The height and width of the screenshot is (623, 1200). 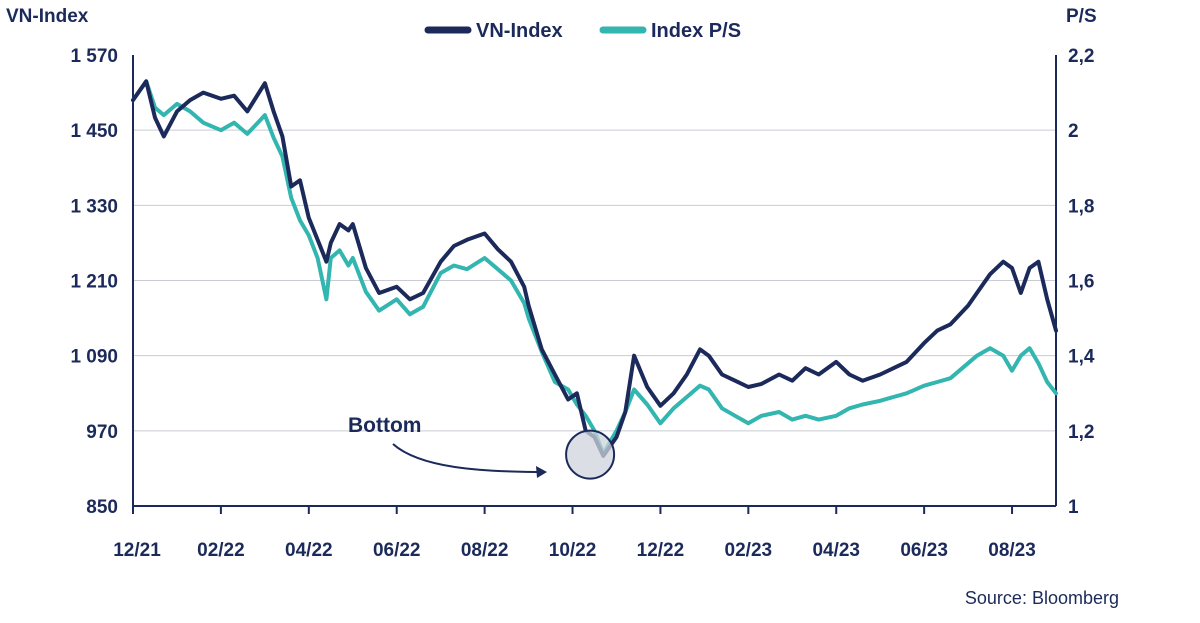 What do you see at coordinates (924, 550) in the screenshot?
I see `x-tick-label: 06/23` at bounding box center [924, 550].